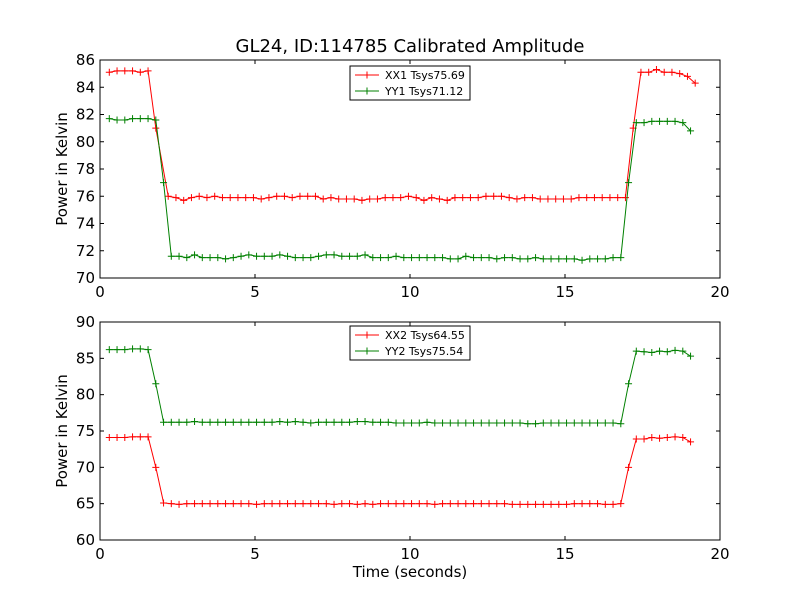 The image size is (800, 600). Describe the element at coordinates (255, 292) in the screenshot. I see `x-tick-label: 5` at that location.